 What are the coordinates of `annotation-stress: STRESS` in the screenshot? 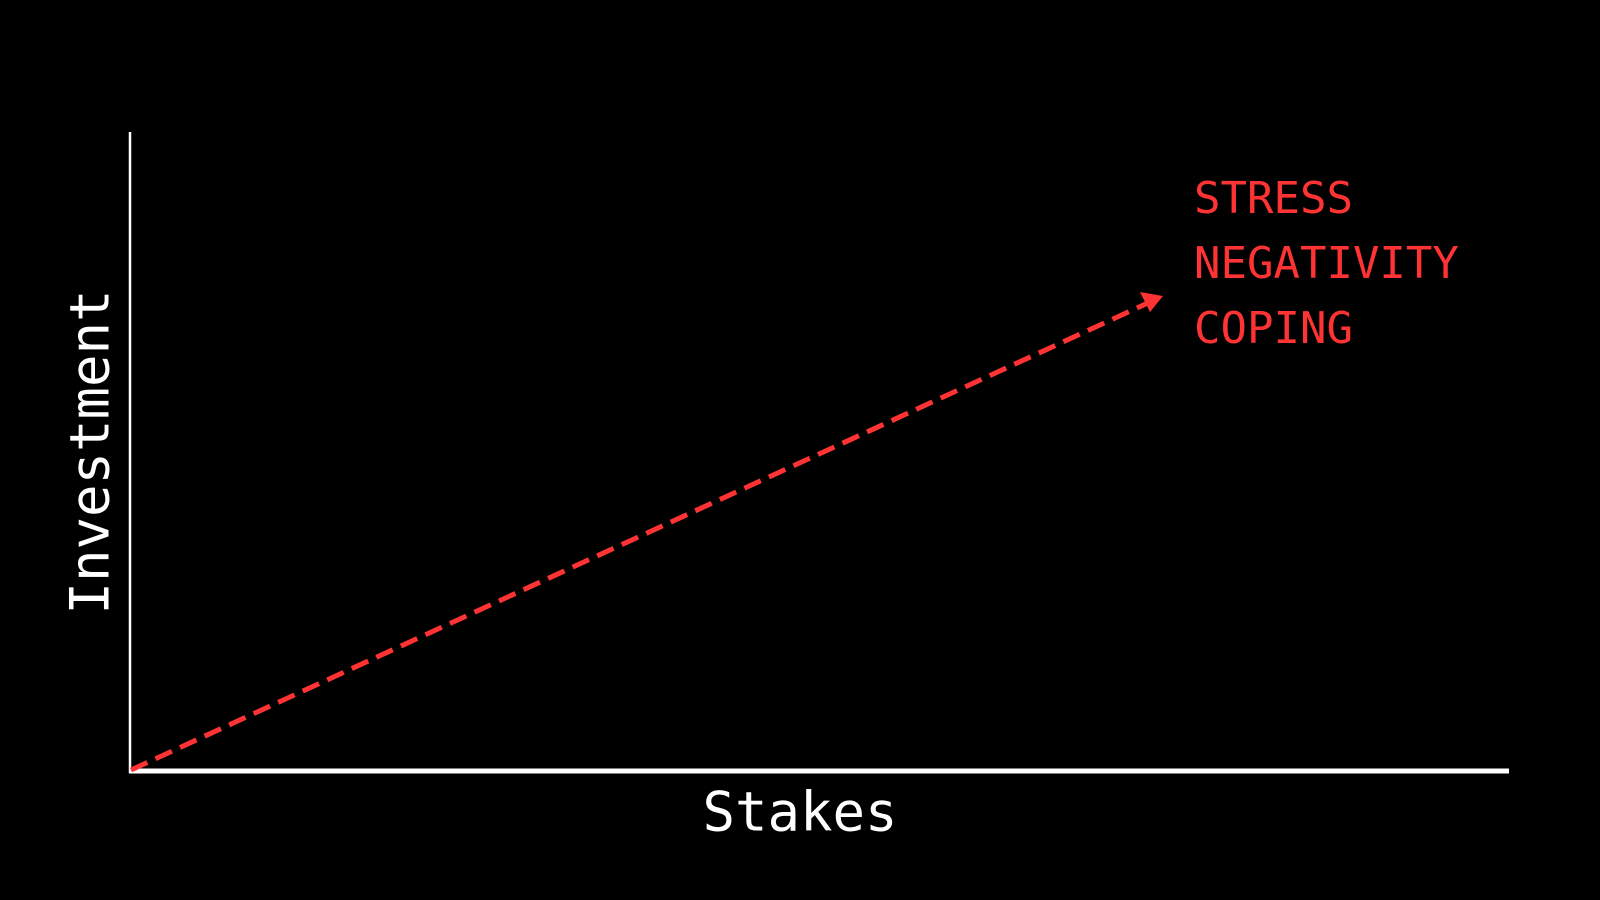 It's located at (1273, 198).